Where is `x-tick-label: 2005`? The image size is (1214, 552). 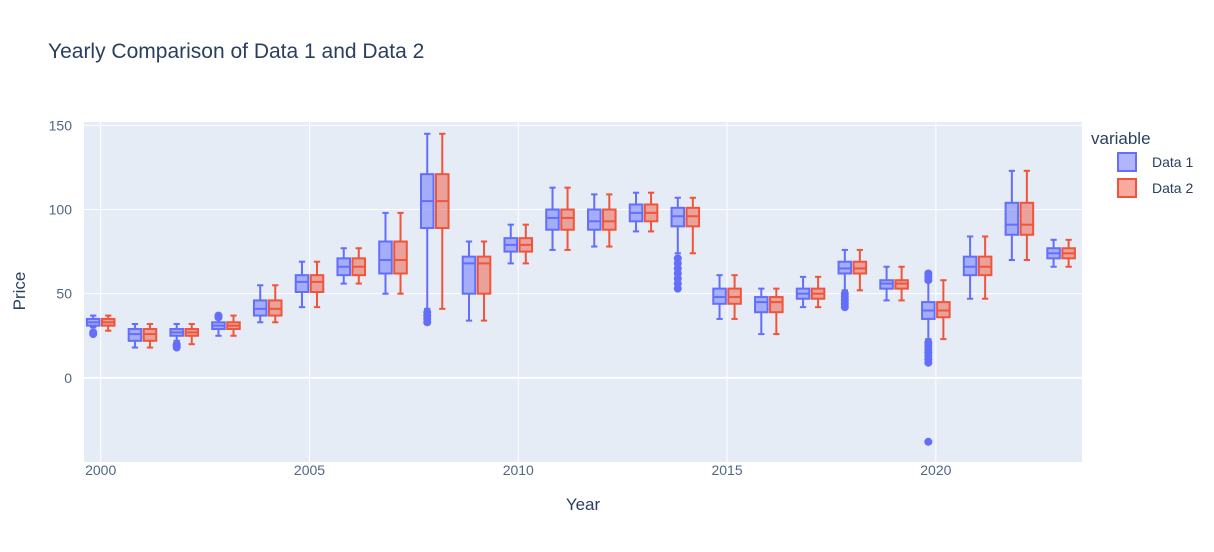
x-tick-label: 2005 is located at coordinates (309, 470).